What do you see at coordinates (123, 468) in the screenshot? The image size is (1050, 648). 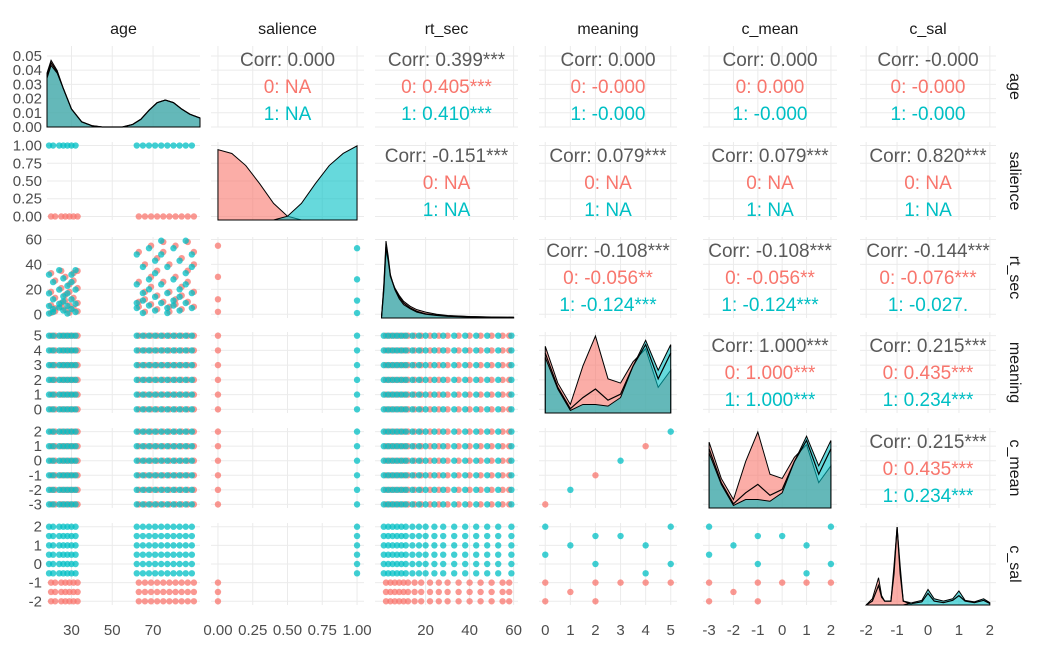 I see `panel-c_mean-age` at bounding box center [123, 468].